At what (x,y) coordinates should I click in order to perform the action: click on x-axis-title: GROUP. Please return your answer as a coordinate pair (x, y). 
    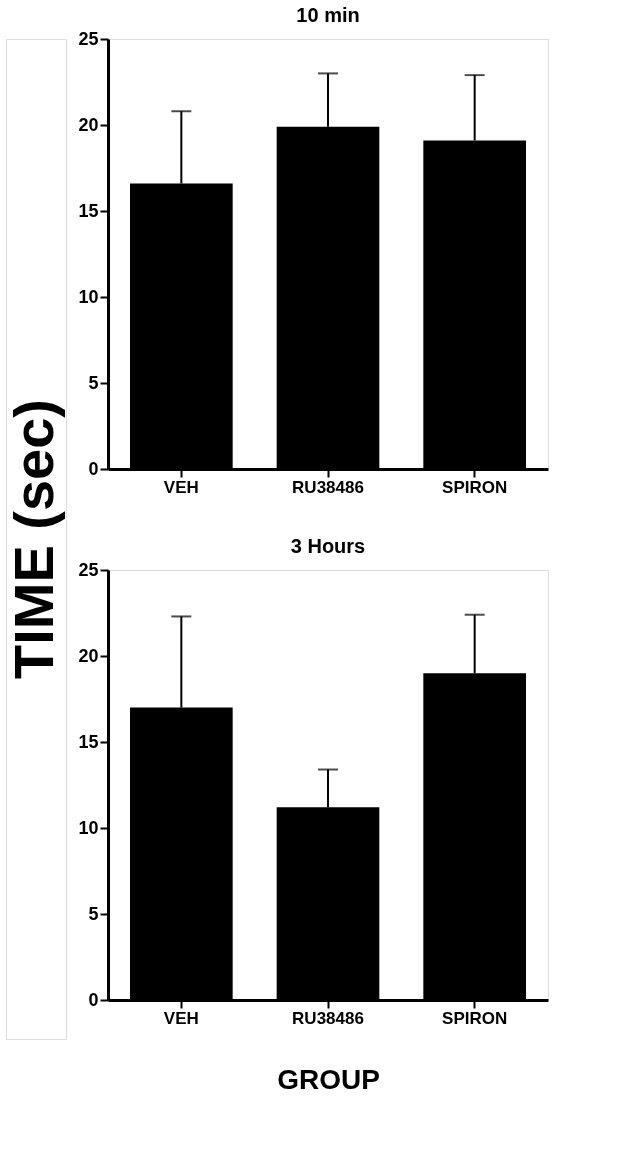
    Looking at the image, I should click on (328, 1079).